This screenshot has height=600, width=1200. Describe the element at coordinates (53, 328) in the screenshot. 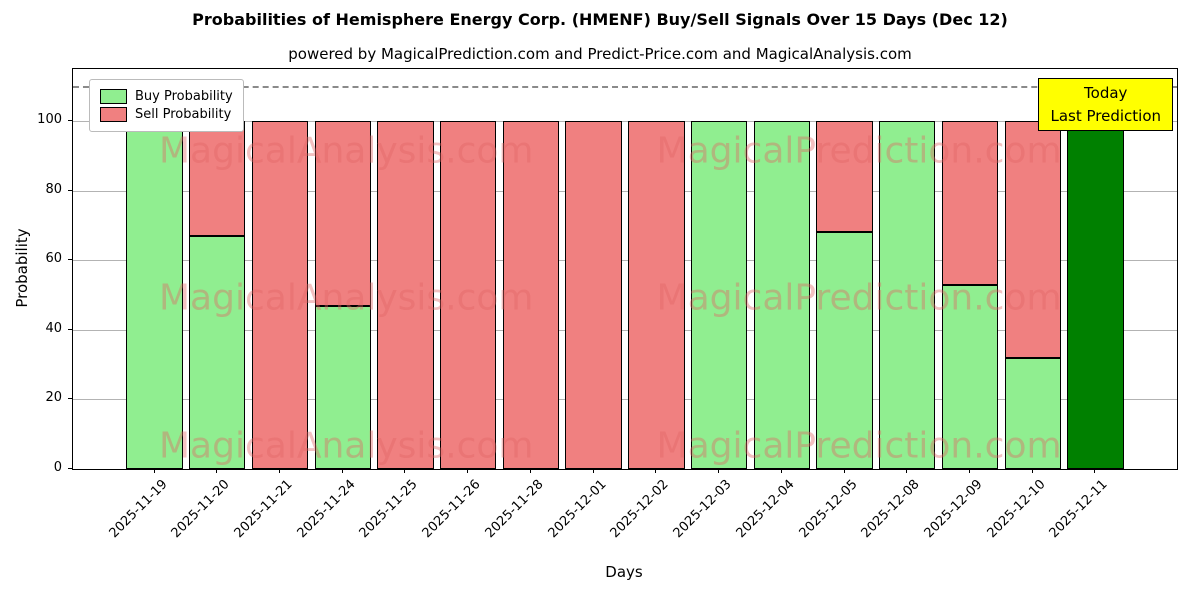

I see `y-tick-label: 40` at that location.